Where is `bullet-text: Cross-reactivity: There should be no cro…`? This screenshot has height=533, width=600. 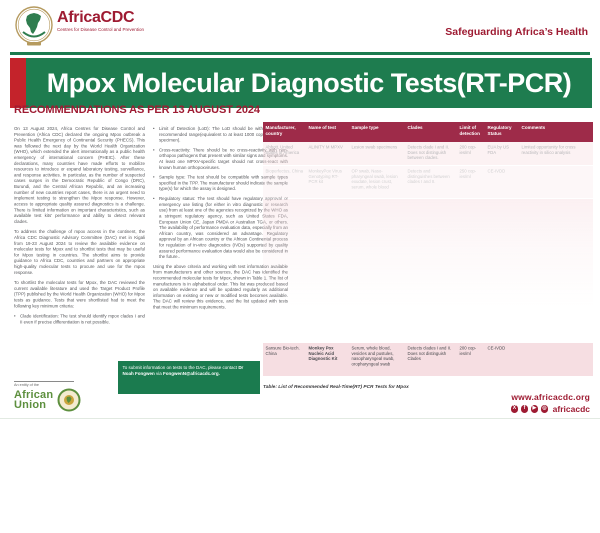 bullet-text: Cross-reactivity: There should be no cro… is located at coordinates (223, 158).